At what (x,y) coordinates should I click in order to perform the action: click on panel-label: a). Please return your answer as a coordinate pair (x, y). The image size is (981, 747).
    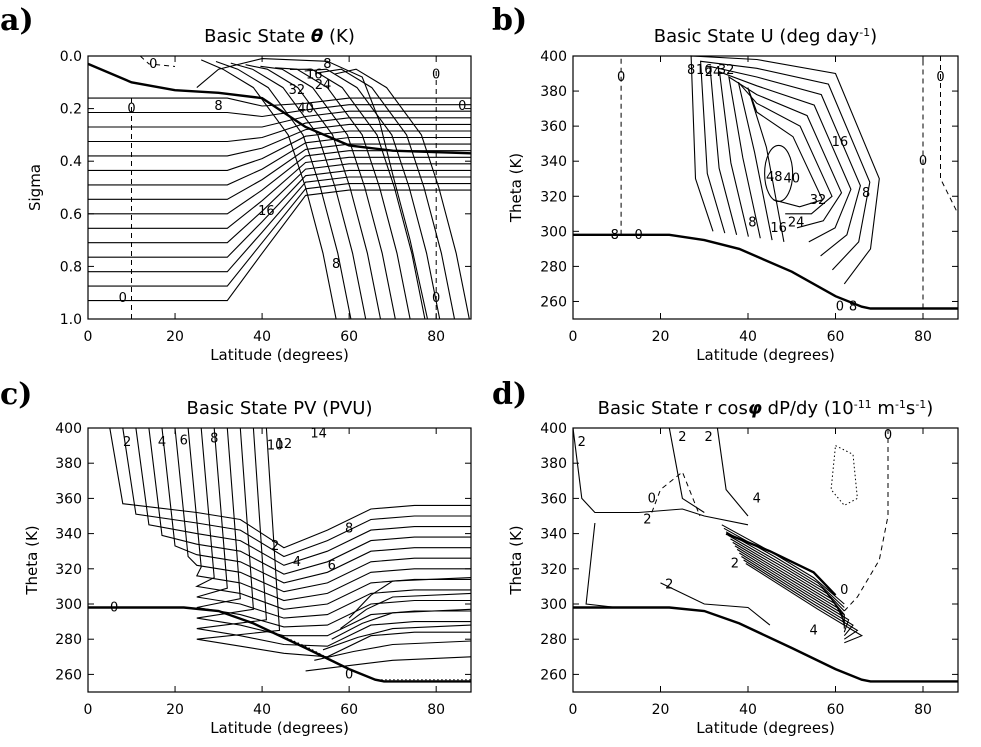
    Looking at the image, I should click on (17, 20).